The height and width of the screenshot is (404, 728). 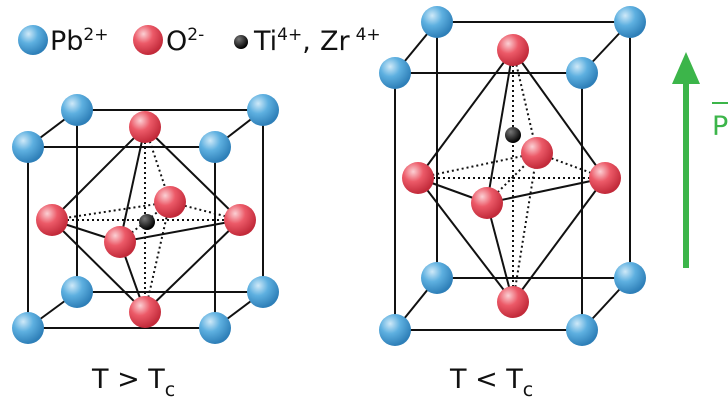 What do you see at coordinates (686, 68) in the screenshot?
I see `arrow-head` at bounding box center [686, 68].